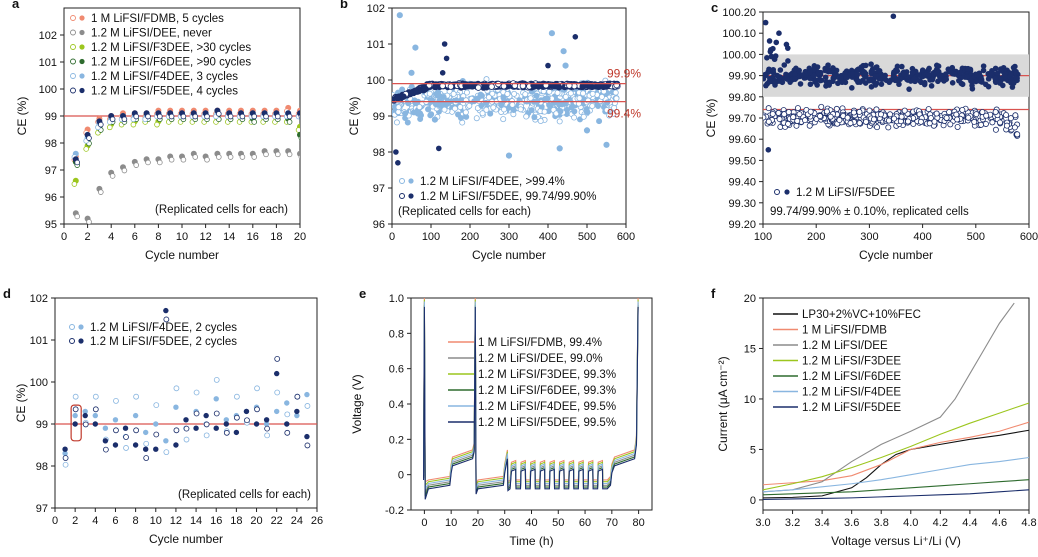 The width and height of the screenshot is (1038, 557). Describe the element at coordinates (357, 403) in the screenshot. I see `y-axis-label: Voltage (V)` at that location.